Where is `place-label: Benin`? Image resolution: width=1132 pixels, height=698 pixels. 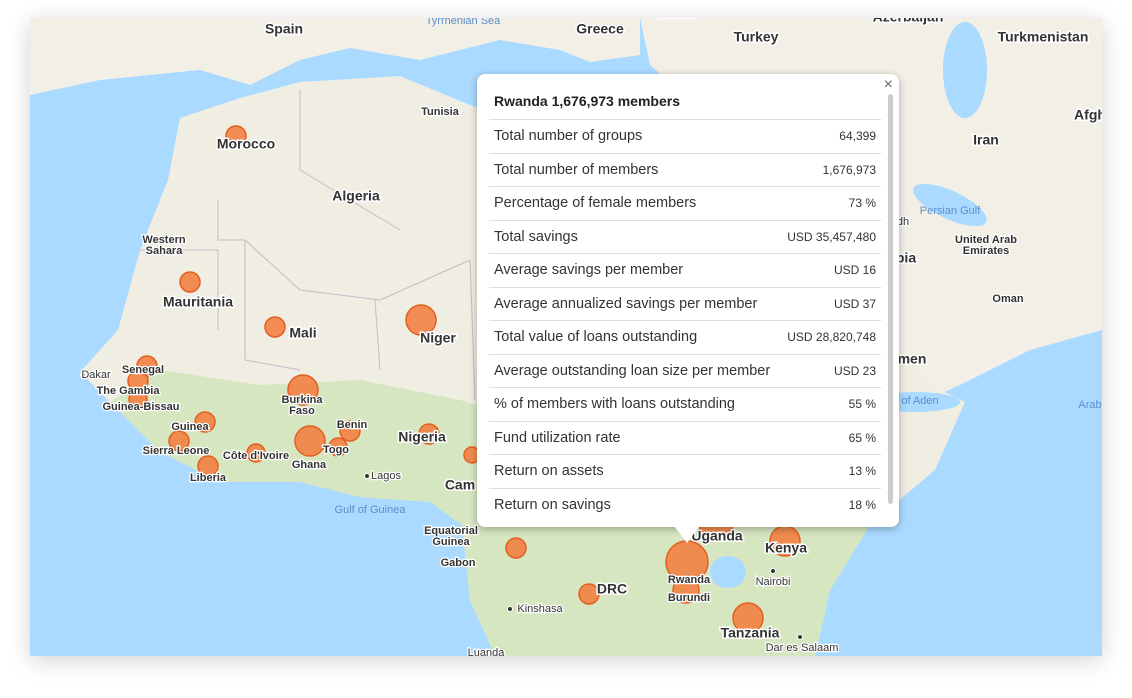
place-label: Benin is located at coordinates (352, 425).